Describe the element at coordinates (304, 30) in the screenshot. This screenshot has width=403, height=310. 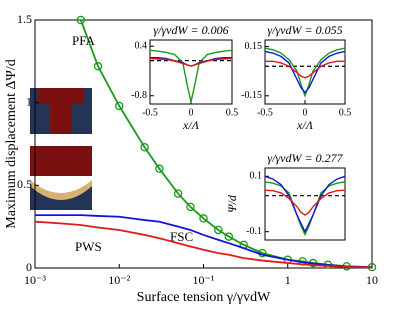
I see `inset-title: γ/γvdW = 0.055` at that location.